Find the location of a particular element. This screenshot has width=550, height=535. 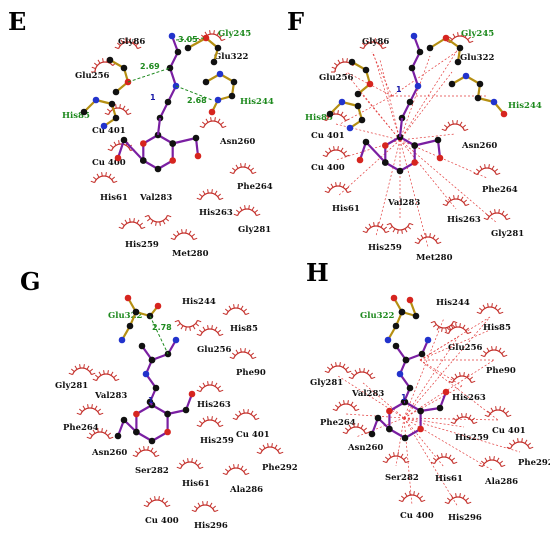

distance-label: 2.69 is located at coordinates (150, 66).